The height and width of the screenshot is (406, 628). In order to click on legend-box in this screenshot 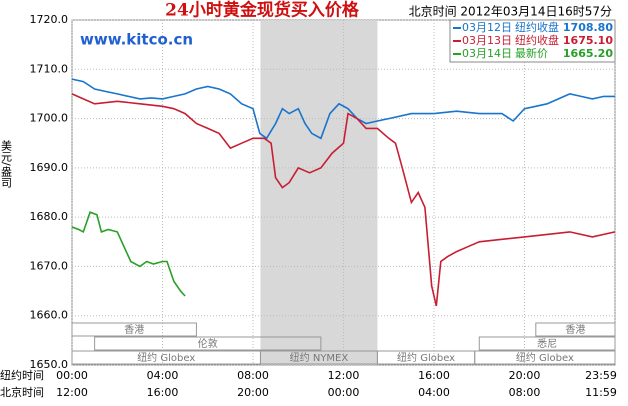, I will do `click(532, 41)`.